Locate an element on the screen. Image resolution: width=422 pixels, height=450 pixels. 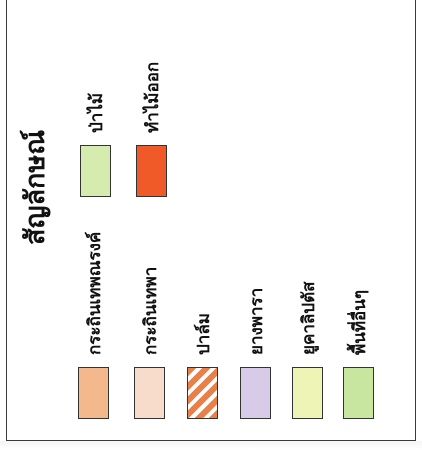
legend-label-logging: ทำไม้ออก is located at coordinates (153, 97).